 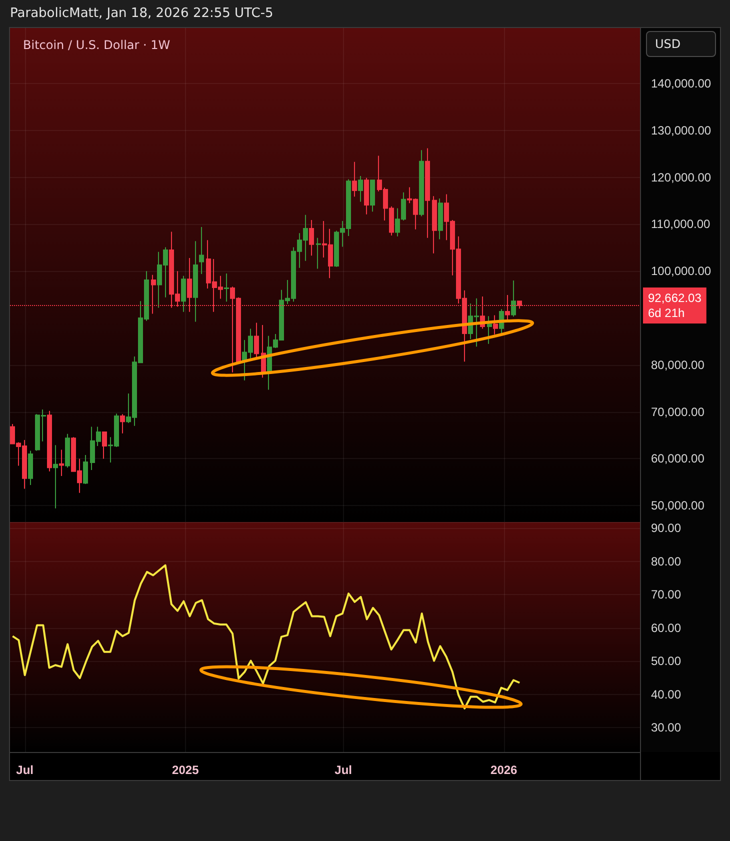 What do you see at coordinates (678, 505) in the screenshot?
I see `y-tick-label: 50,000.00` at bounding box center [678, 505].